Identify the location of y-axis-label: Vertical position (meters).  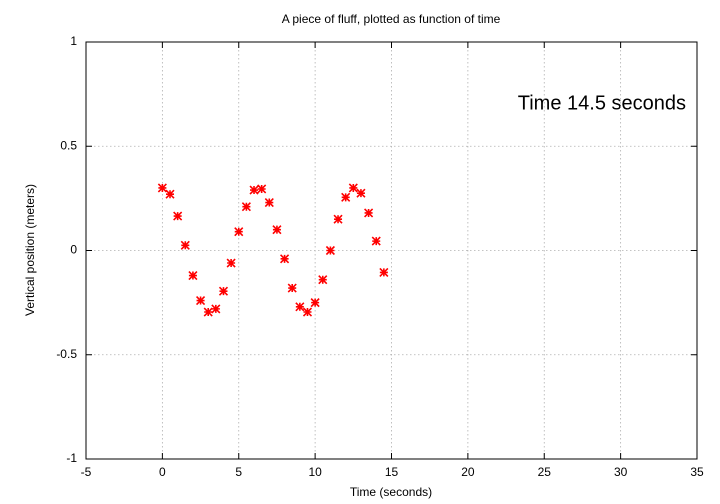
(30, 250).